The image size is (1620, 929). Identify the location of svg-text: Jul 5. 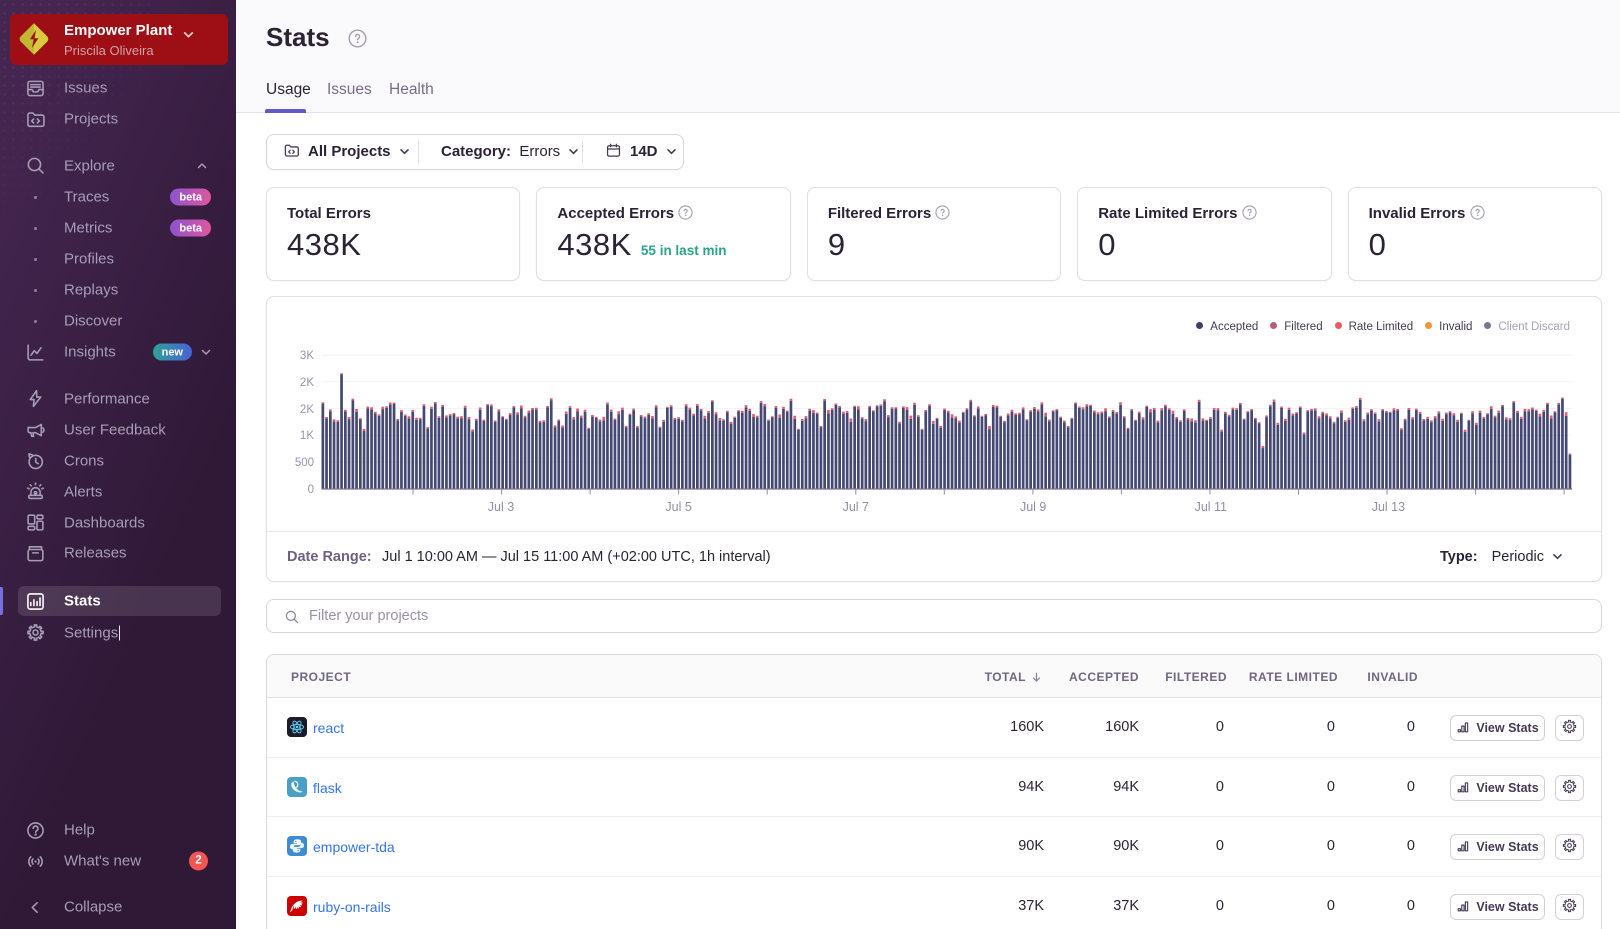
(678, 507).